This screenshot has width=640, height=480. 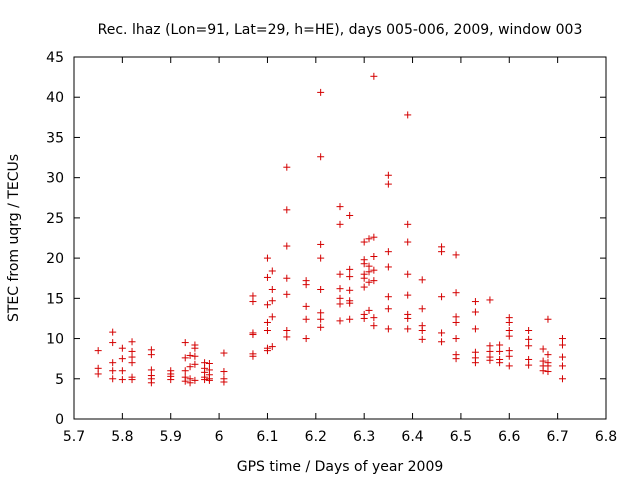 What do you see at coordinates (14, 238) in the screenshot?
I see `y-axis-label: STEC from uqrg / TECUs` at bounding box center [14, 238].